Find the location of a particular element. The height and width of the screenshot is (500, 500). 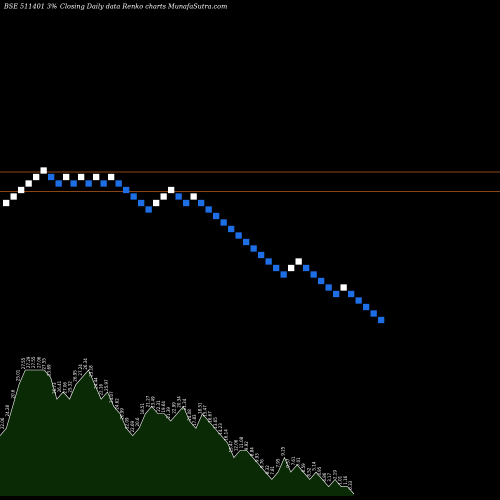

volume-label: 25.01 is located at coordinates (18, 375).